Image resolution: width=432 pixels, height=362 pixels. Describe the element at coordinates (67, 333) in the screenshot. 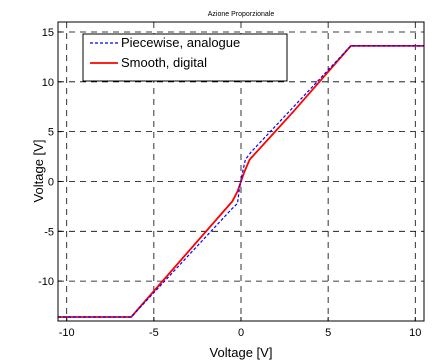

I see `x-tick-label: -10` at that location.